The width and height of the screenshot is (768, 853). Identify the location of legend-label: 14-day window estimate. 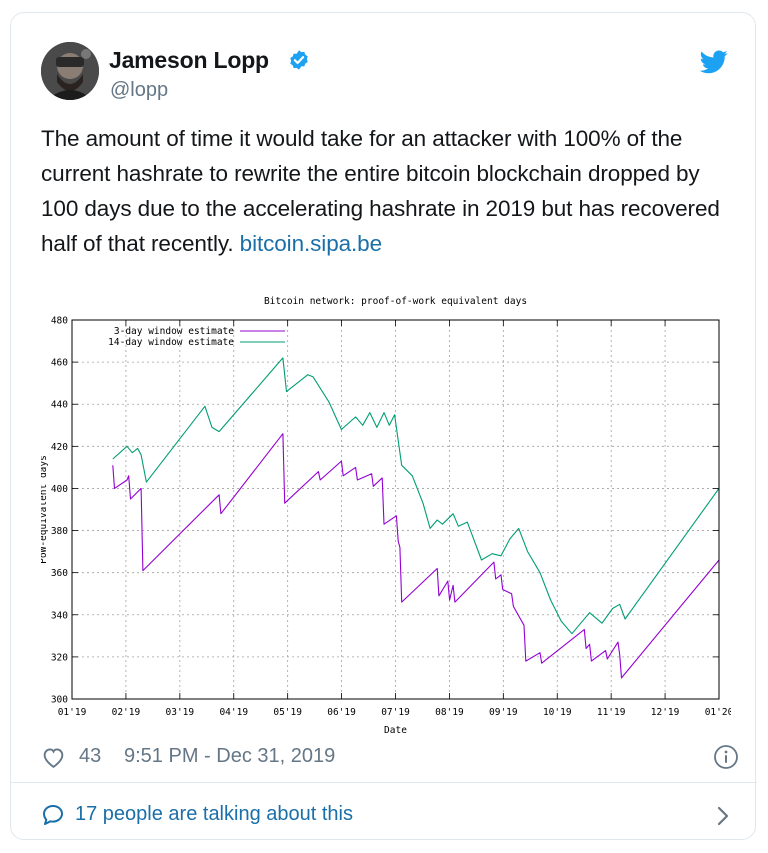
(171, 342).